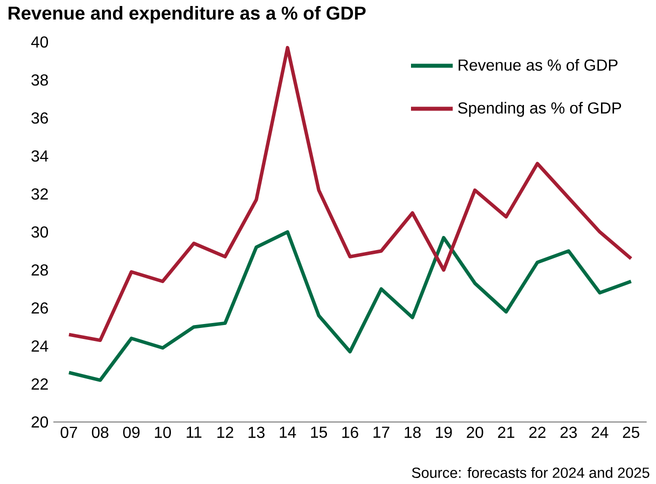  I want to click on x-tick-label: 23, so click(568, 432).